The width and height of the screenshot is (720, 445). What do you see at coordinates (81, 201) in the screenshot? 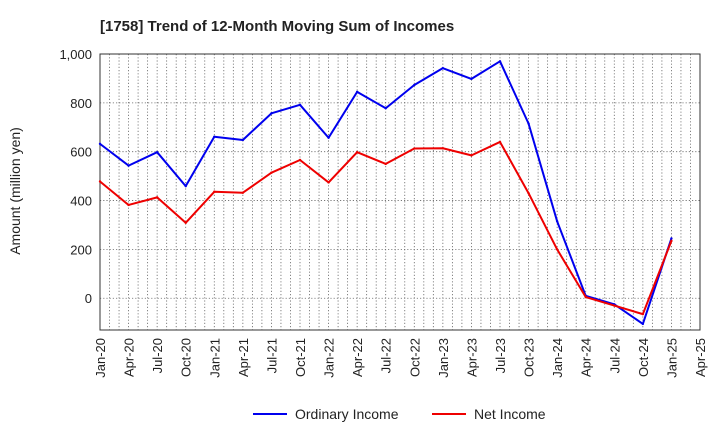
I see `y-tick-label: 400` at bounding box center [81, 201].